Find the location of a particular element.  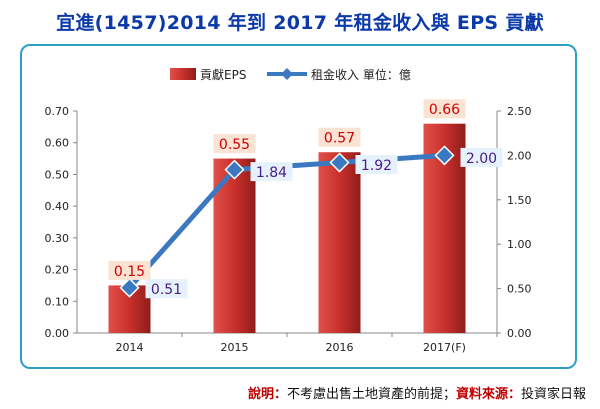

left-tick-label: 0.50 is located at coordinates (57, 174).